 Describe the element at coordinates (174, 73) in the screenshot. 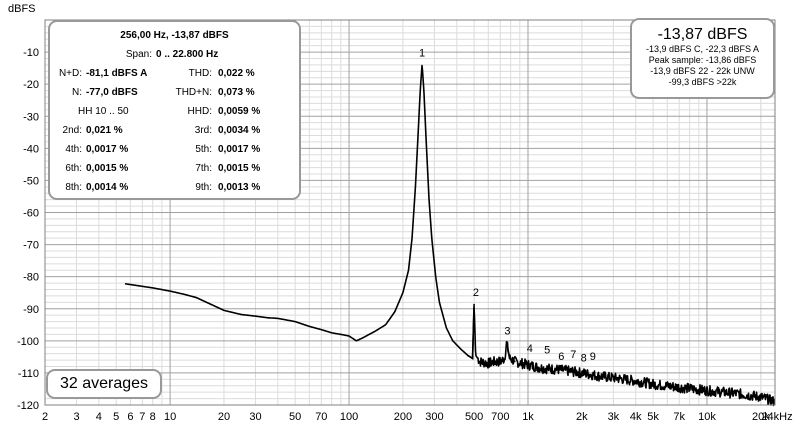

I see `info-row-nd: N+D: -81,1 dBFS A THD: 0,022 %` at that location.